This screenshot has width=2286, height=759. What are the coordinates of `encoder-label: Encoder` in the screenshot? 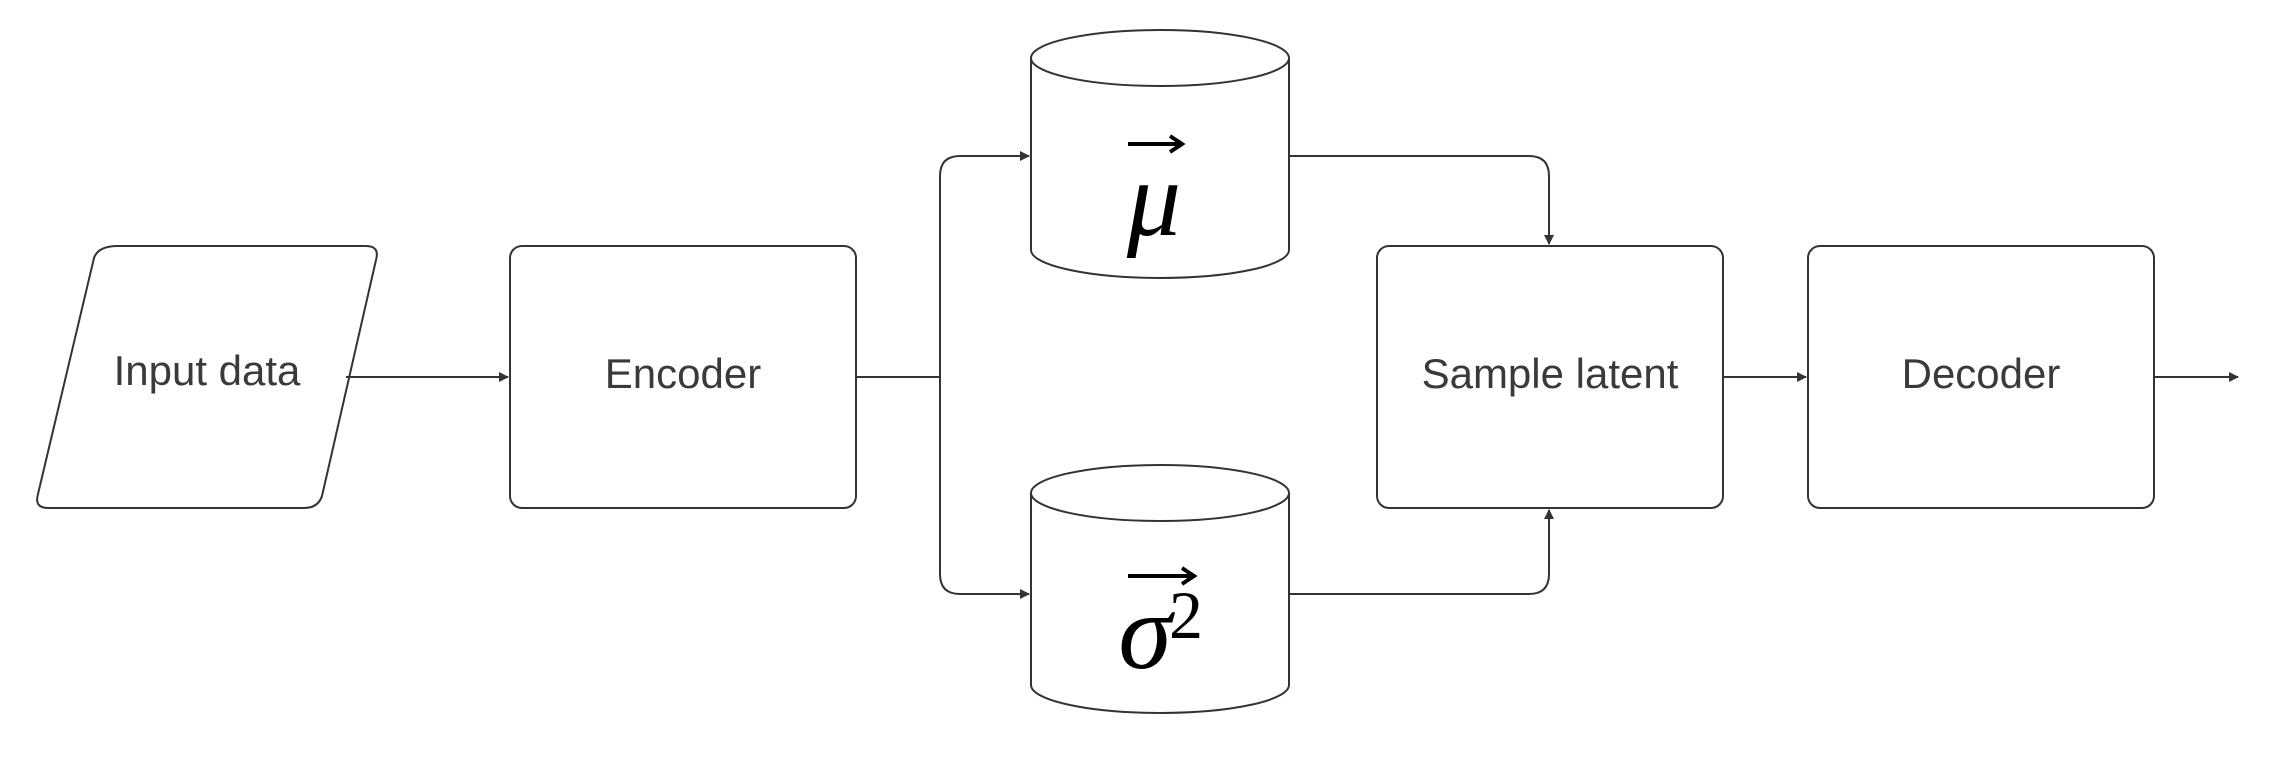 It's located at (683, 373).